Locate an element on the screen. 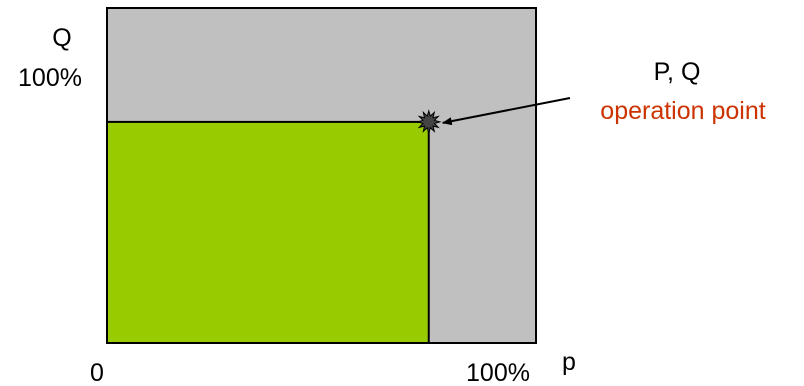  operation-point-arrow is located at coordinates (506, 111).